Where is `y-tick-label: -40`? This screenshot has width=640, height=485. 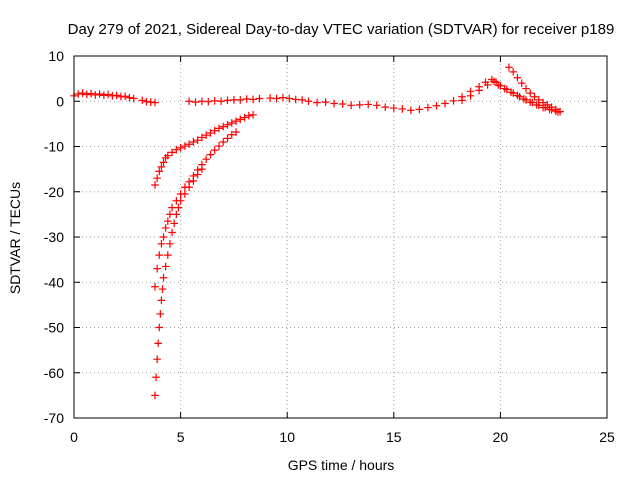
y-tick-label: -40 is located at coordinates (54, 282).